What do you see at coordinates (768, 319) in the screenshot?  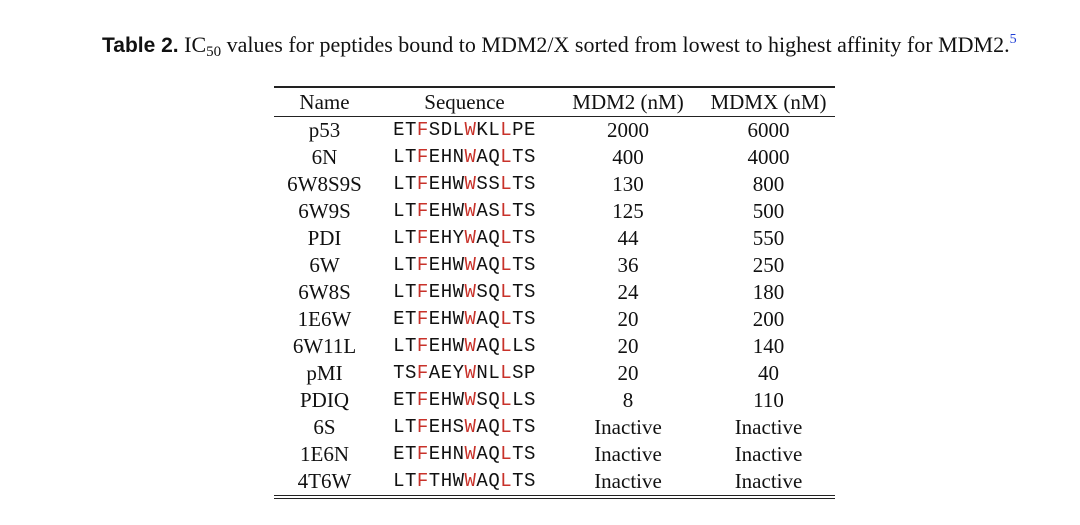 I see `mdmx-value: 200` at bounding box center [768, 319].